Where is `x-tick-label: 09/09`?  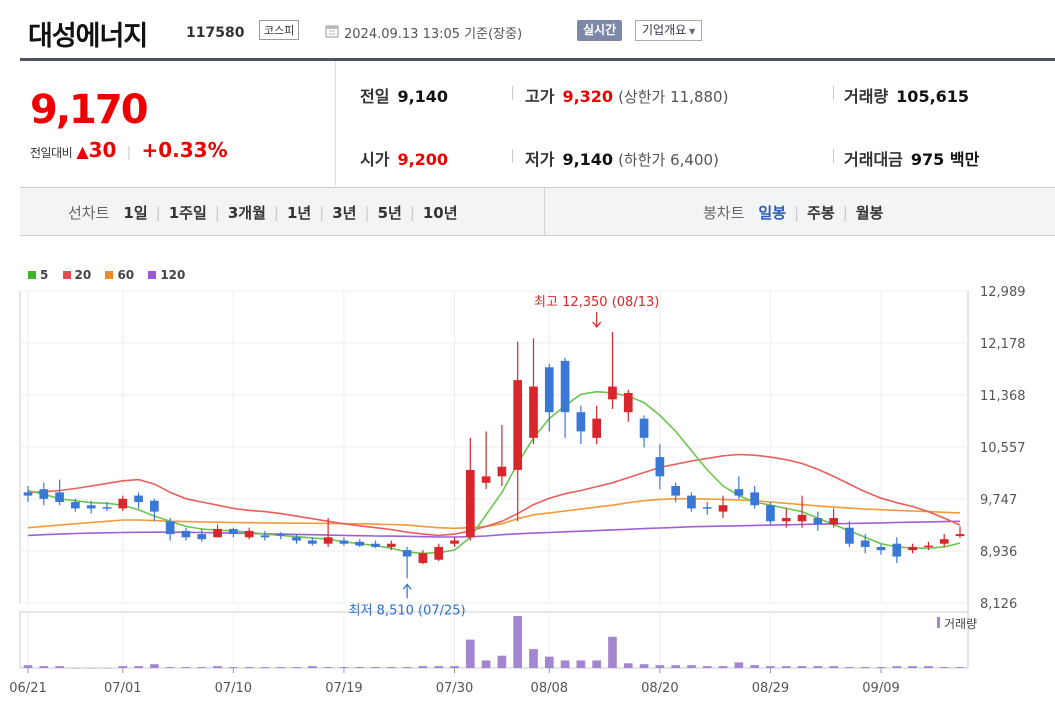
x-tick-label: 09/09 is located at coordinates (880, 688).